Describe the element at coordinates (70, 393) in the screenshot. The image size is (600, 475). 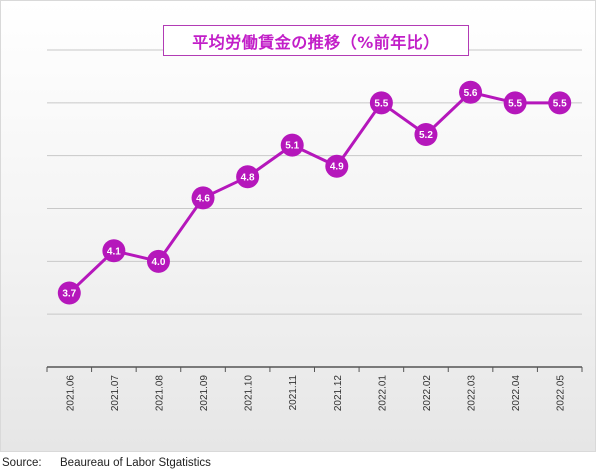
I see `x-tick-label-0: 2021.06` at that location.